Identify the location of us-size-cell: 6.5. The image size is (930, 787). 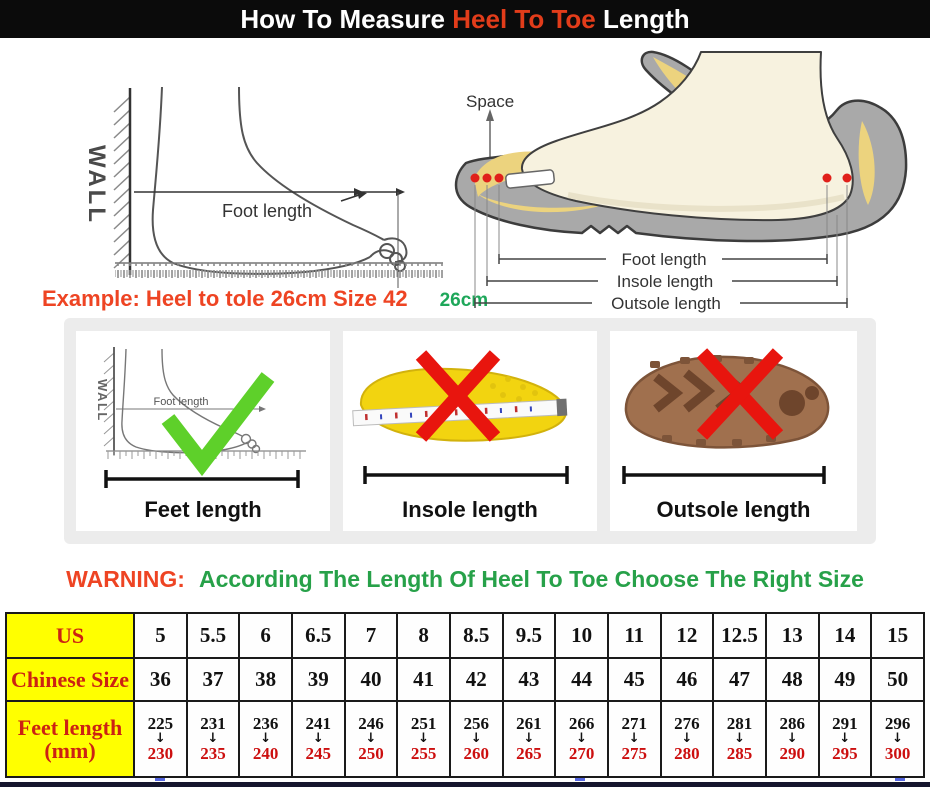
(318, 635).